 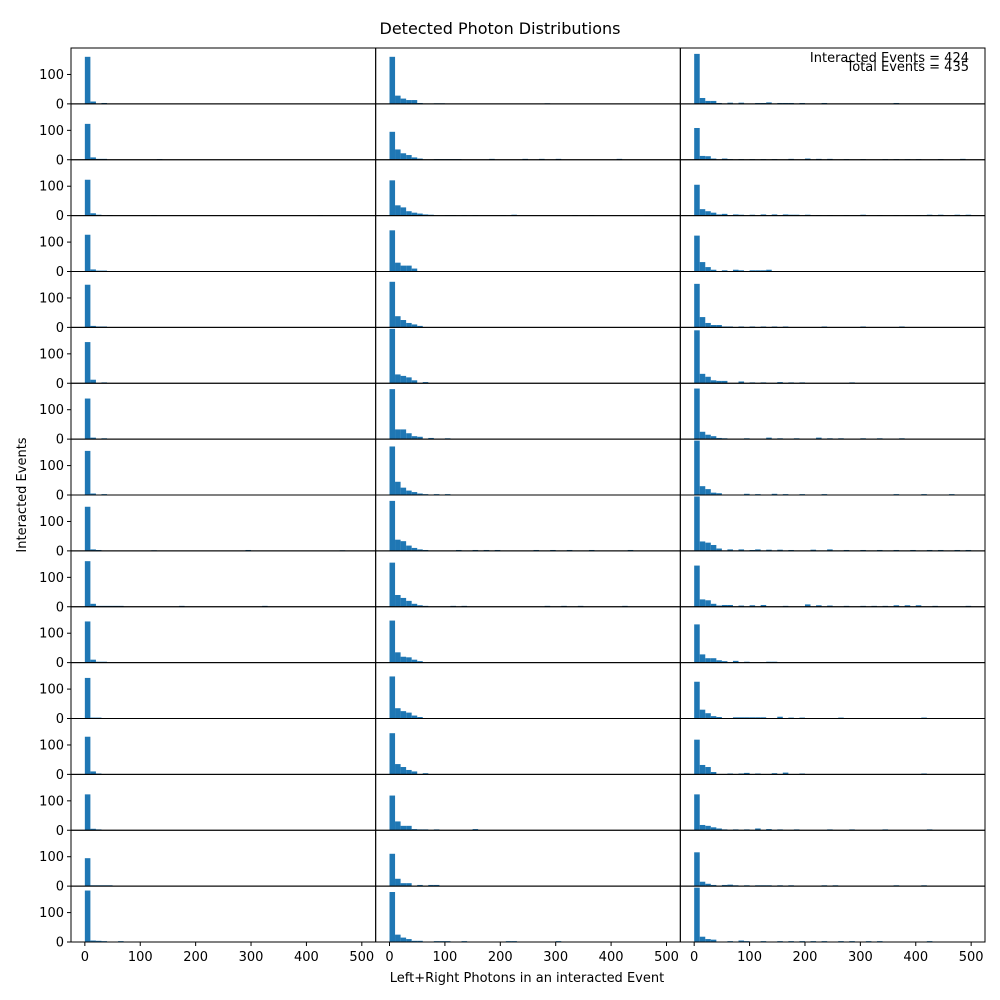 I want to click on subplot-r8-c2, so click(x=528, y=467).